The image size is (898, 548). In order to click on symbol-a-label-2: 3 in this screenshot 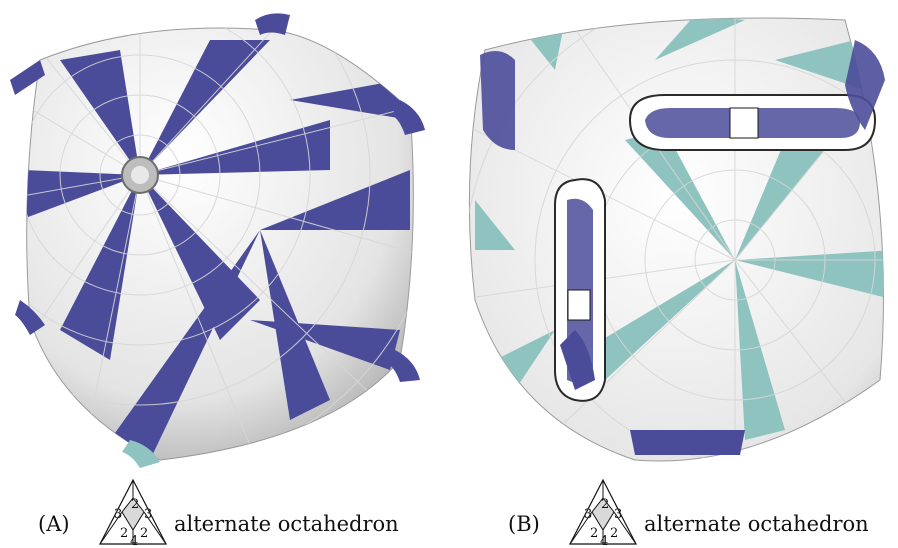, I will do `click(118, 514)`.